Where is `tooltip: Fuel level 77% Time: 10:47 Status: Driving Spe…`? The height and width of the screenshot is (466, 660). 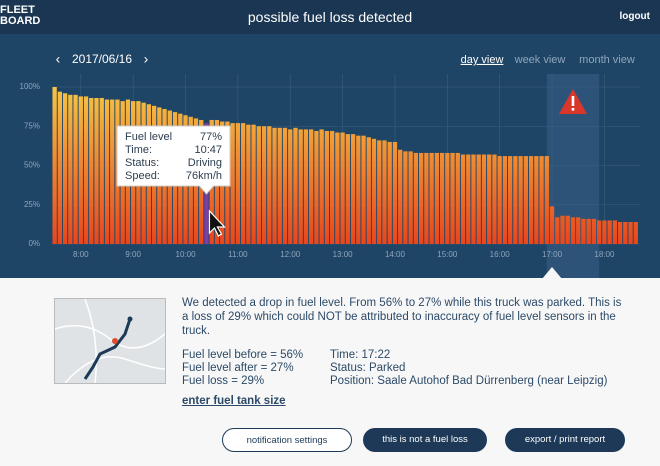
tooltip: Fuel level 77% Time: 10:47 Status: Driving Spe… is located at coordinates (173, 160).